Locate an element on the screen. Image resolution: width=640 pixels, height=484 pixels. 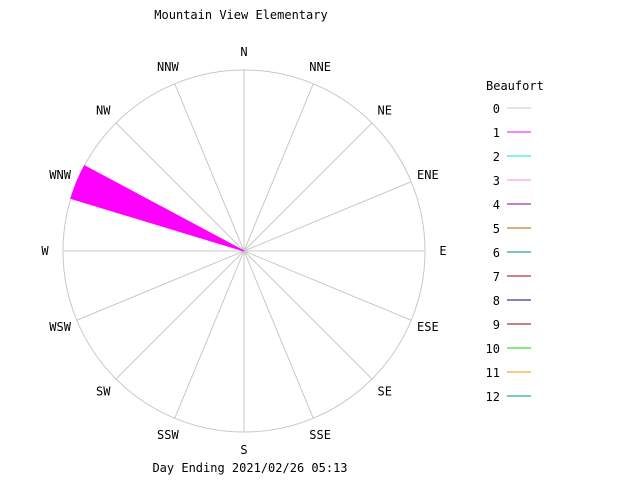
direction-label-n: N is located at coordinates (243, 52).